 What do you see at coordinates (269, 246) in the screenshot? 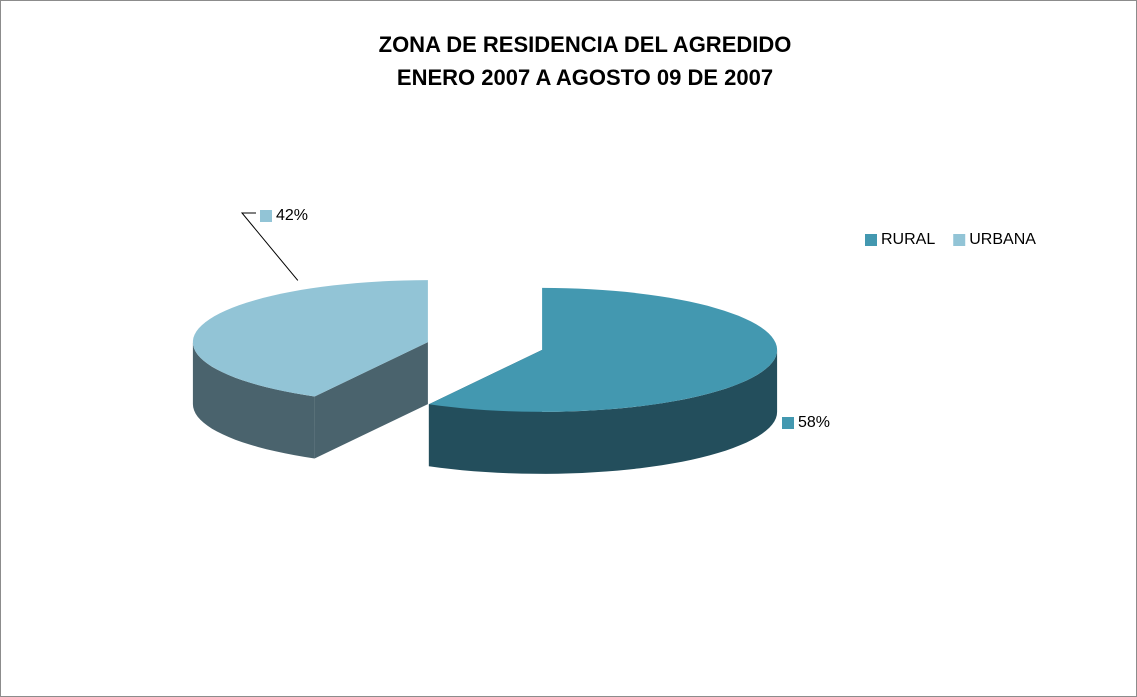
I see `leader-line` at bounding box center [269, 246].